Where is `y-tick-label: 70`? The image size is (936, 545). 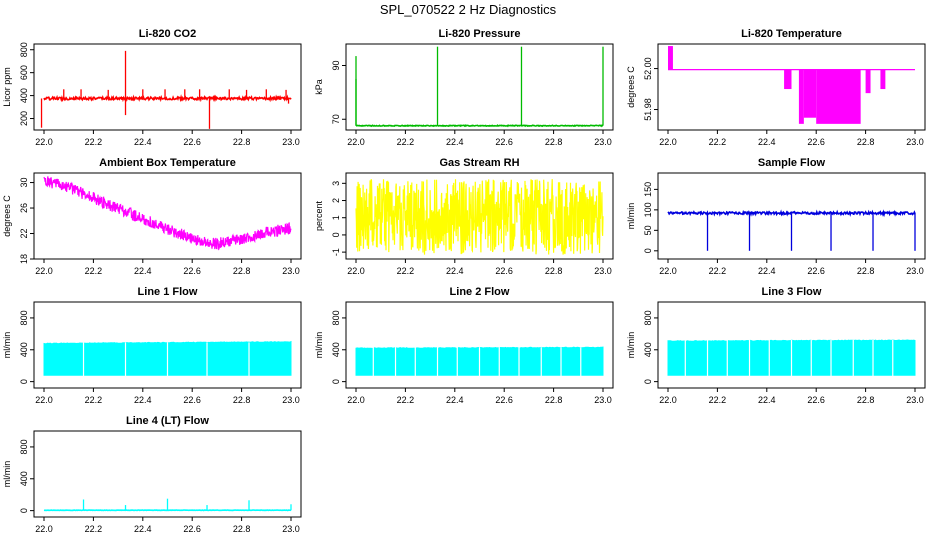 y-tick-label: 70 is located at coordinates (336, 119).